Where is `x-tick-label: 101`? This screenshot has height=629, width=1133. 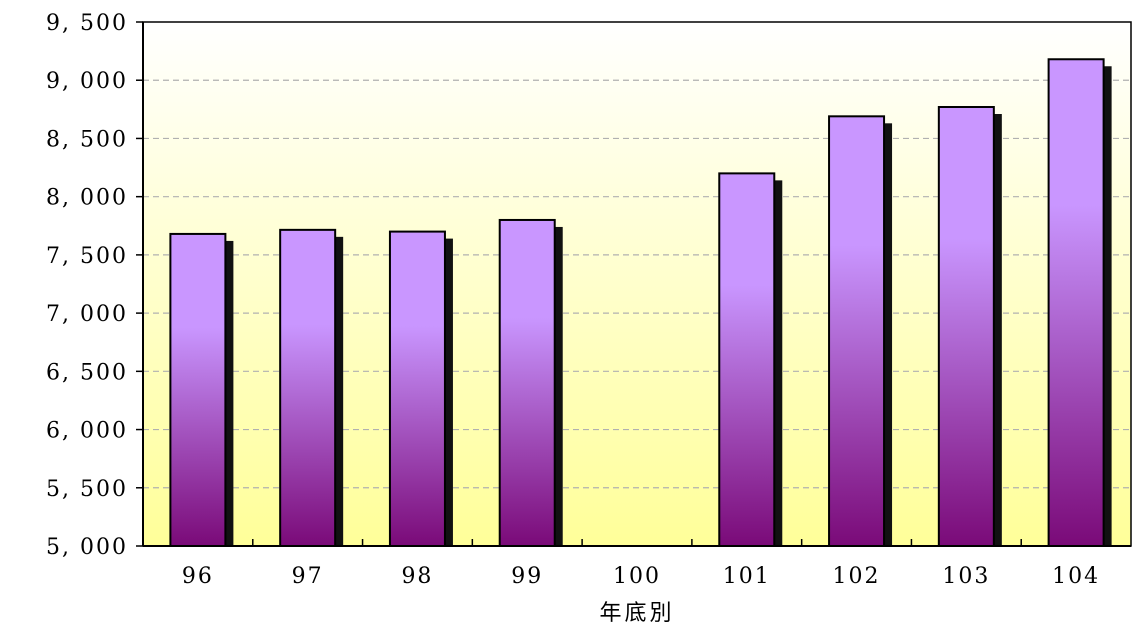
x-tick-label: 101 is located at coordinates (747, 576).